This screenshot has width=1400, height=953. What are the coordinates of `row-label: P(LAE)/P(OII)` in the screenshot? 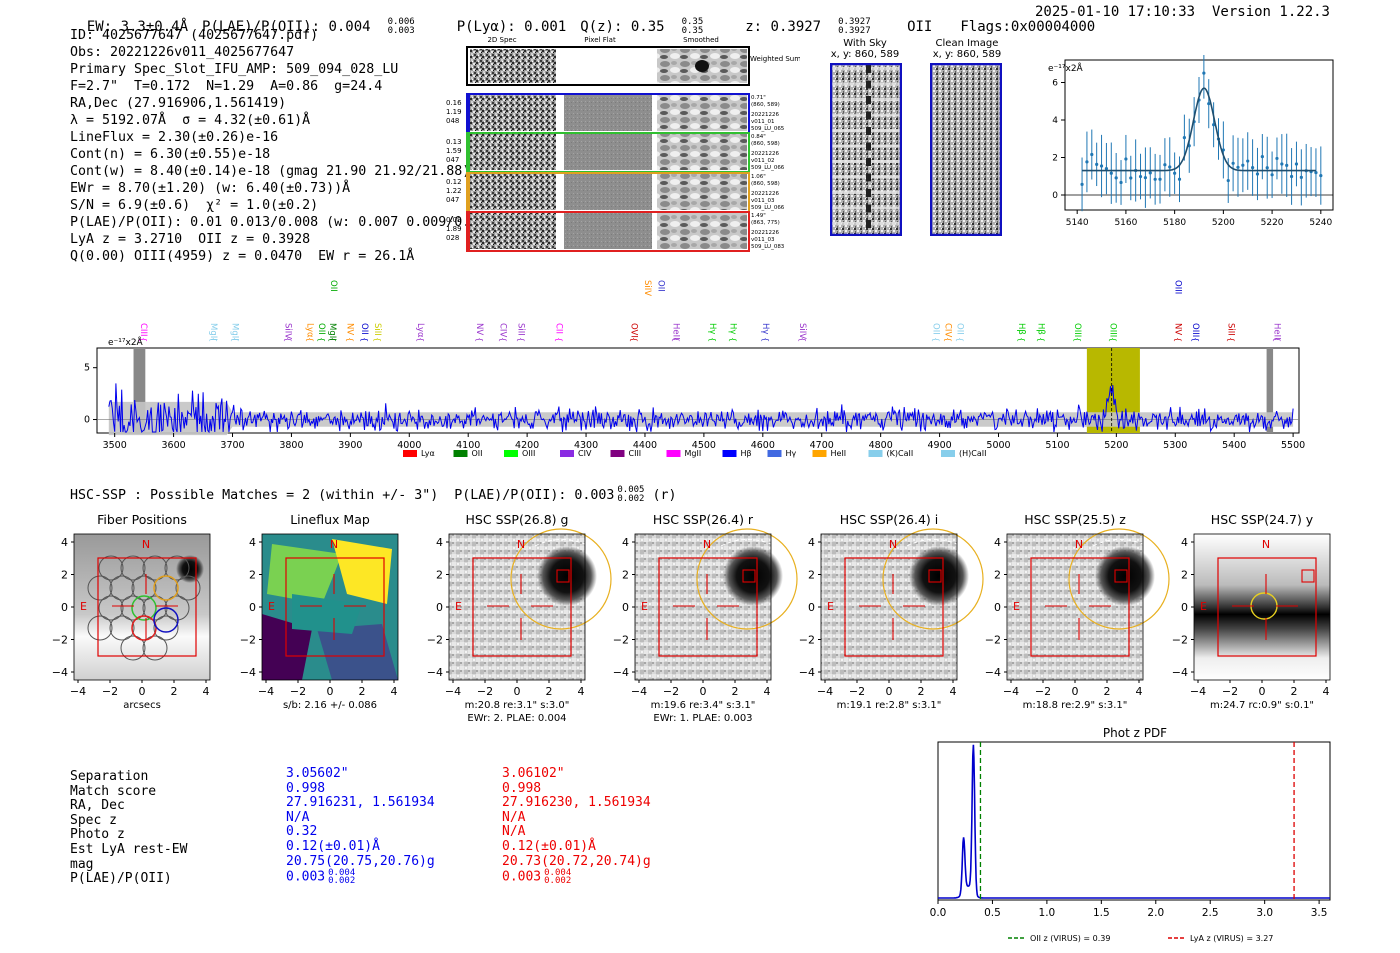 It's located at (121, 879).